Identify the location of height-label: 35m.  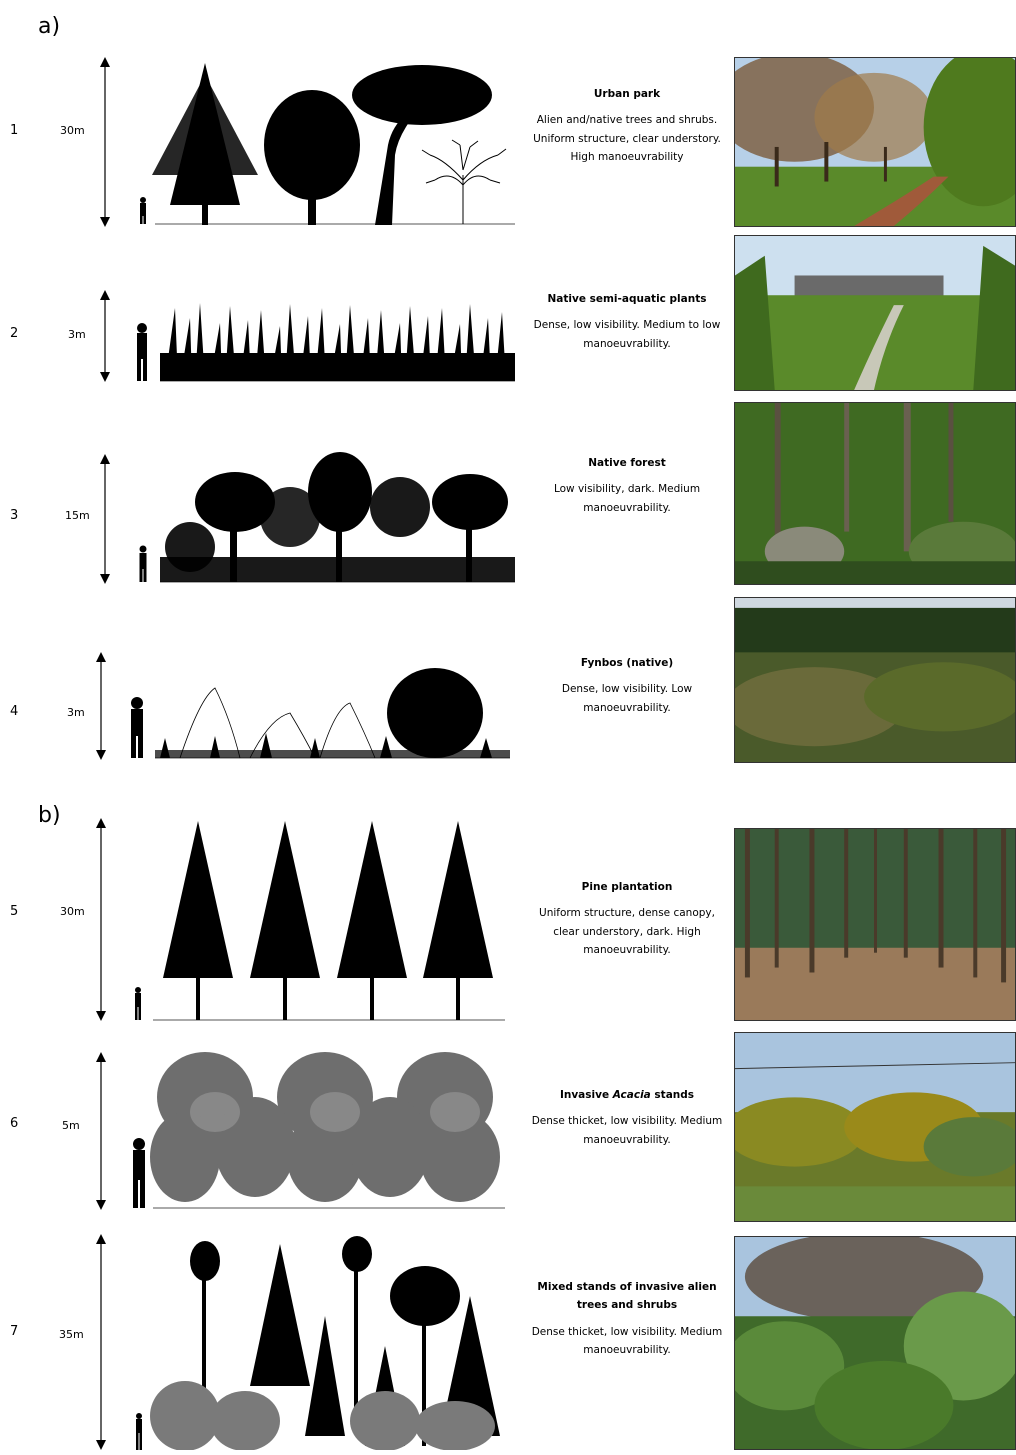
(71, 1334).